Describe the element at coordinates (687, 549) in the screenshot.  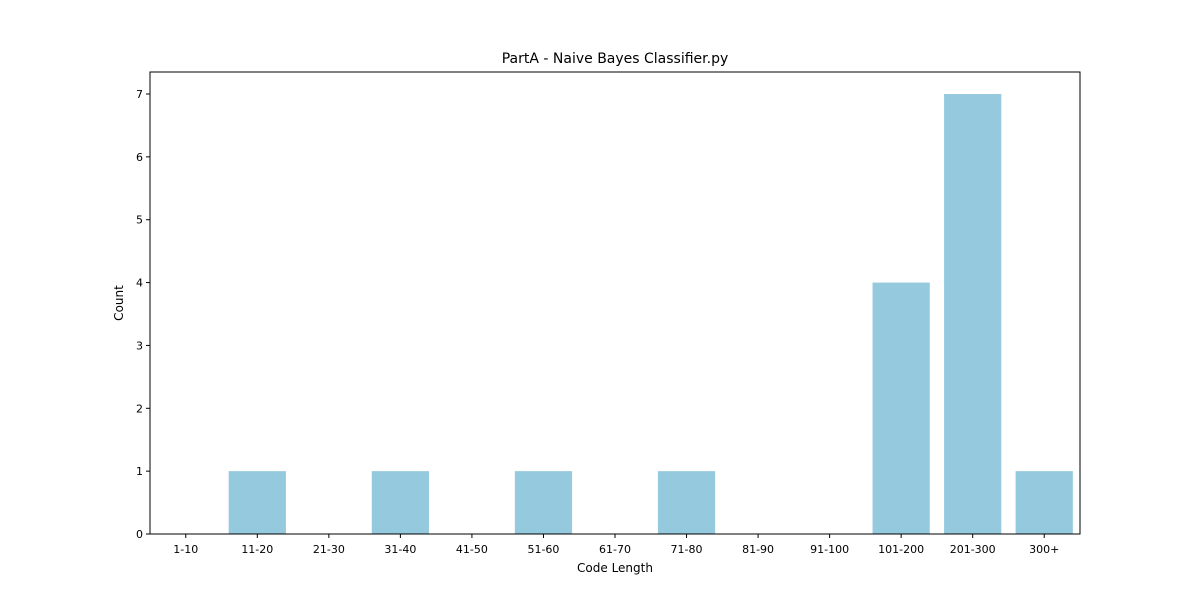
I see `x-tick-label: 71-80` at that location.